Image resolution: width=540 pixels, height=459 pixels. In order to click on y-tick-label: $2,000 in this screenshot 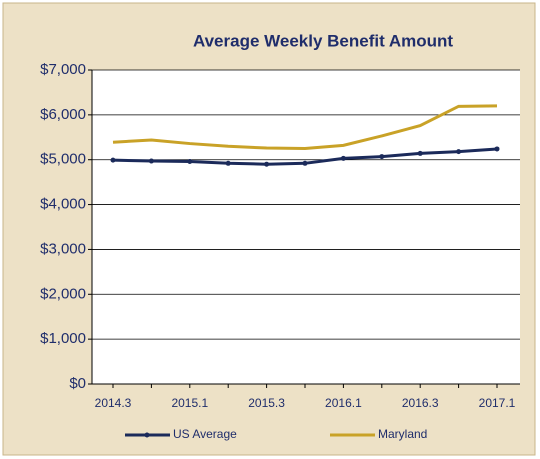, I will do `click(63, 293)`.